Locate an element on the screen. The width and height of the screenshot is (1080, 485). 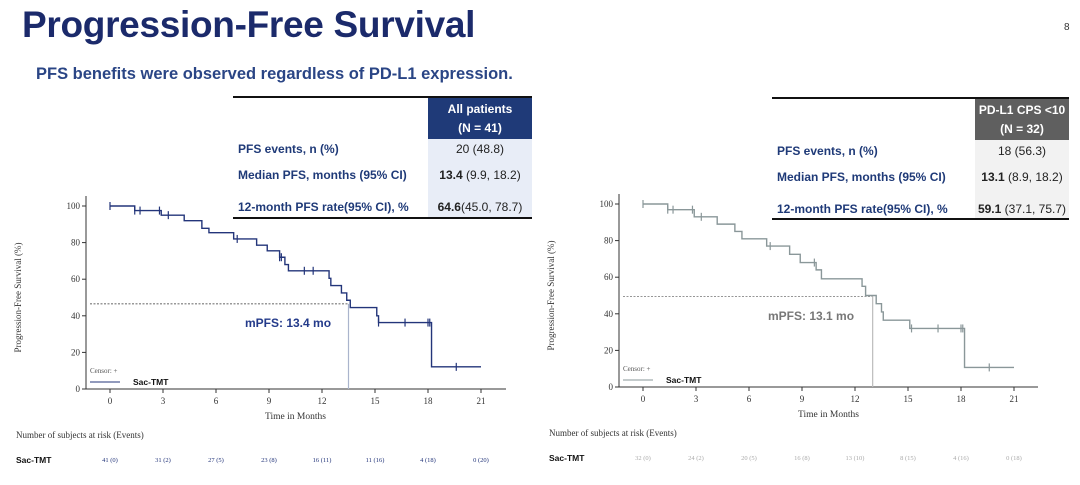
risk-count: 4 (16) is located at coordinates (961, 458).